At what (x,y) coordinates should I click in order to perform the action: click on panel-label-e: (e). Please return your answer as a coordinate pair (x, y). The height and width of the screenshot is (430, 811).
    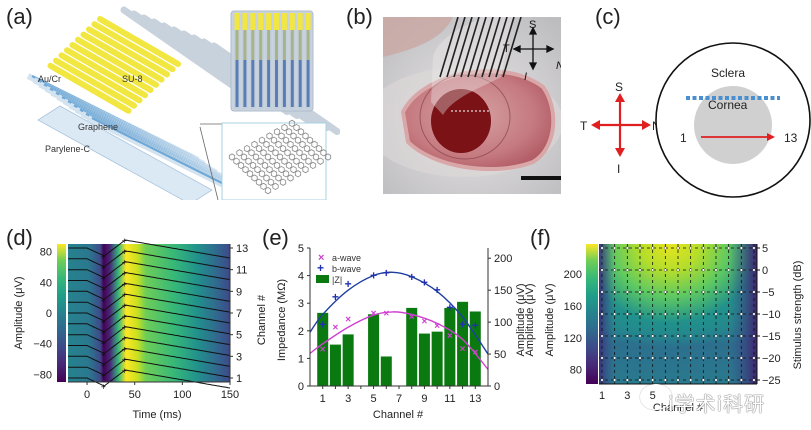
    Looking at the image, I should click on (275, 237).